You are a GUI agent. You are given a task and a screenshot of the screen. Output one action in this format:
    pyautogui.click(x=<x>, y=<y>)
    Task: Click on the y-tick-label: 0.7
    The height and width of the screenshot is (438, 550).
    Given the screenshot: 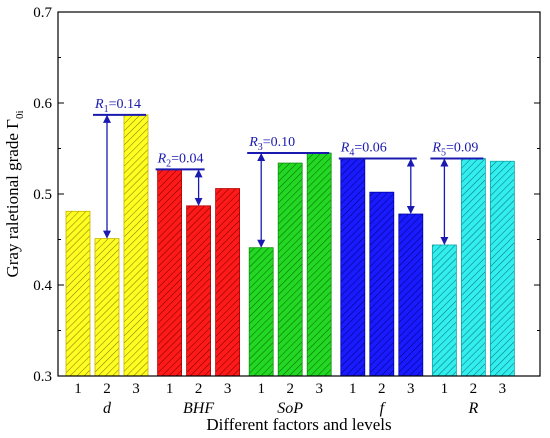 What is the action you would take?
    pyautogui.click(x=42, y=13)
    